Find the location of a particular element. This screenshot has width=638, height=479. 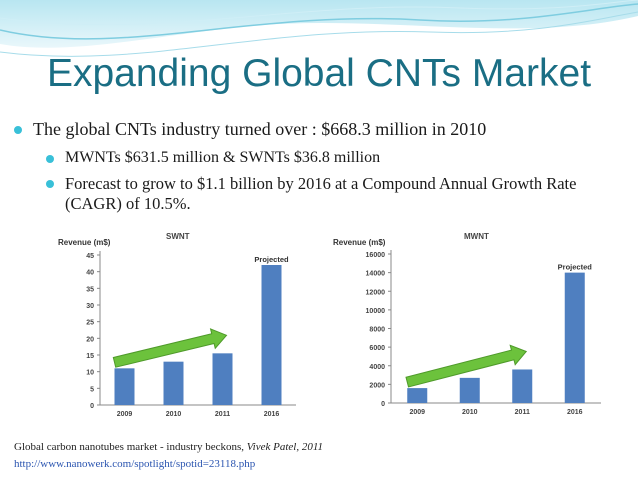

y-tick-label: 10 is located at coordinates (90, 373).